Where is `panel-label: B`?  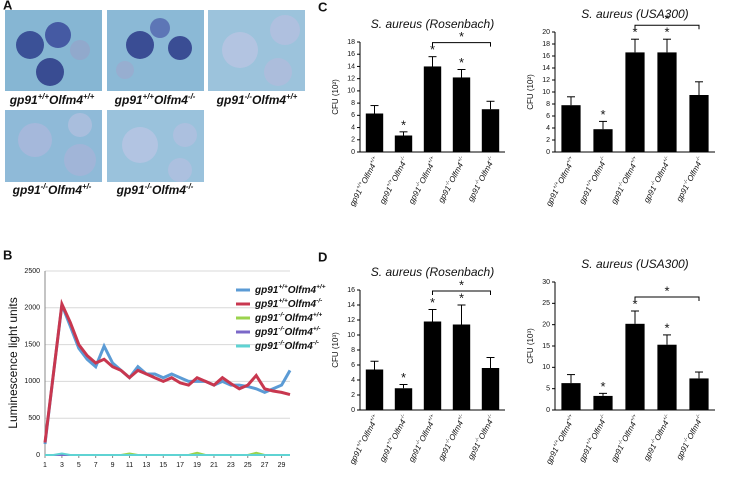
panel-label: B is located at coordinates (7, 254).